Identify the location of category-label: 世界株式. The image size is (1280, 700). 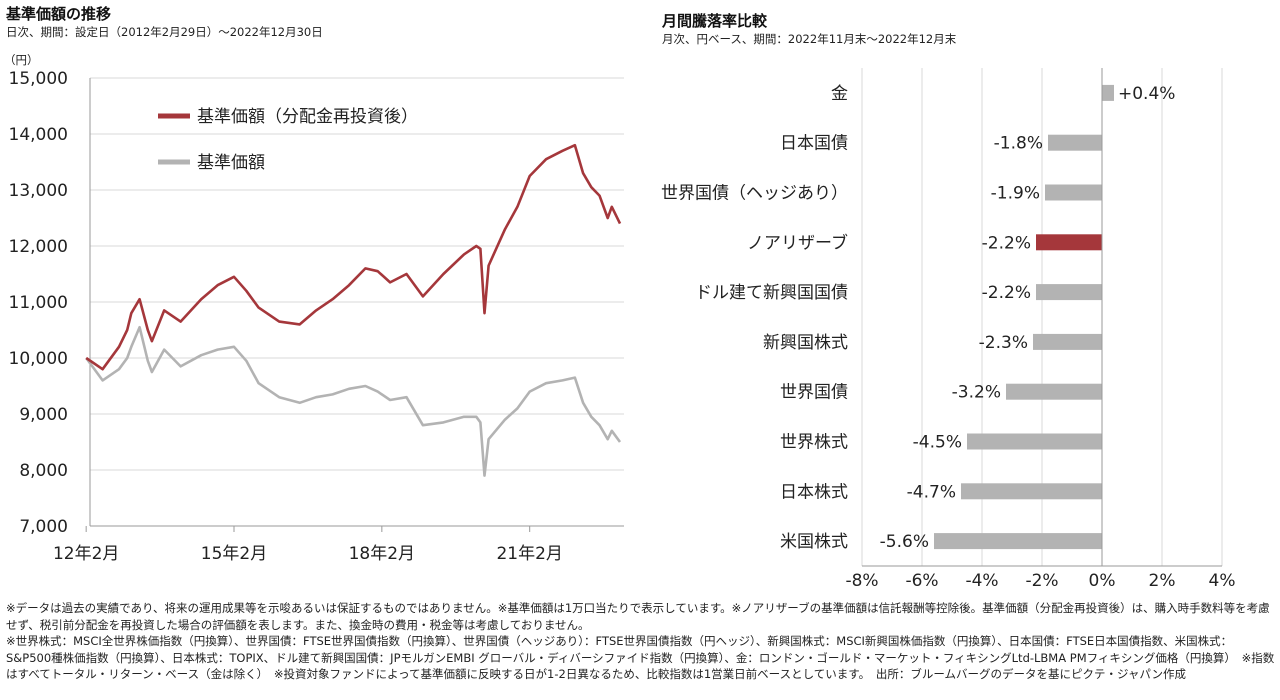
(814, 443).